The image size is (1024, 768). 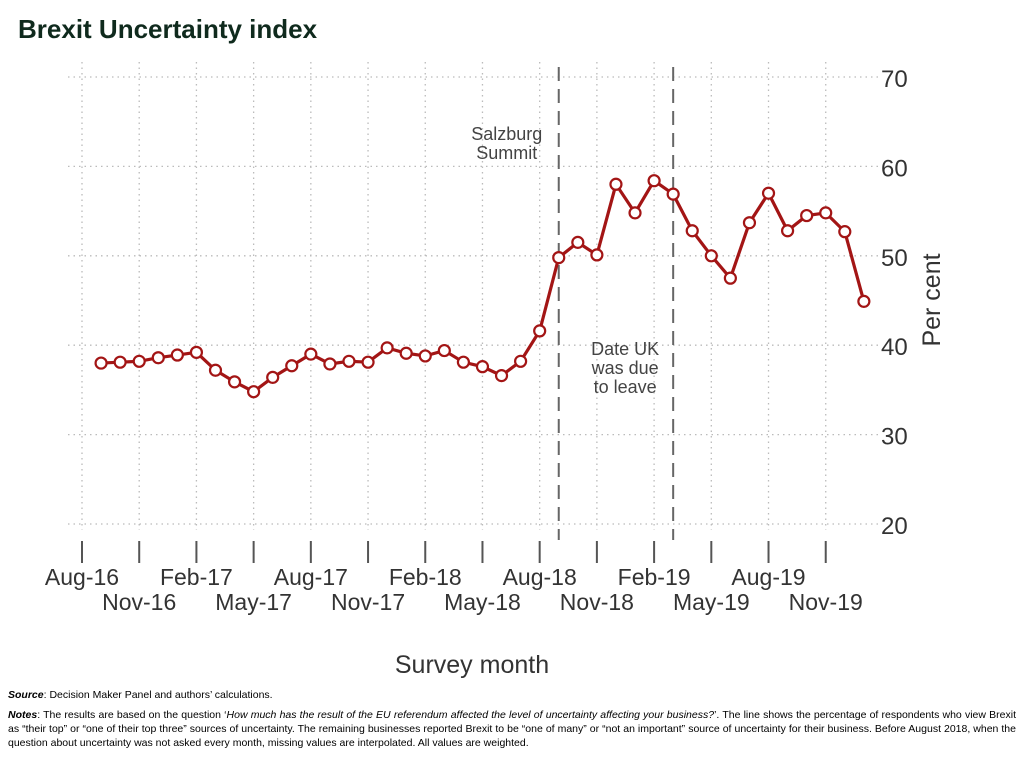 I want to click on x-tick-label: May-18, so click(x=482, y=602).